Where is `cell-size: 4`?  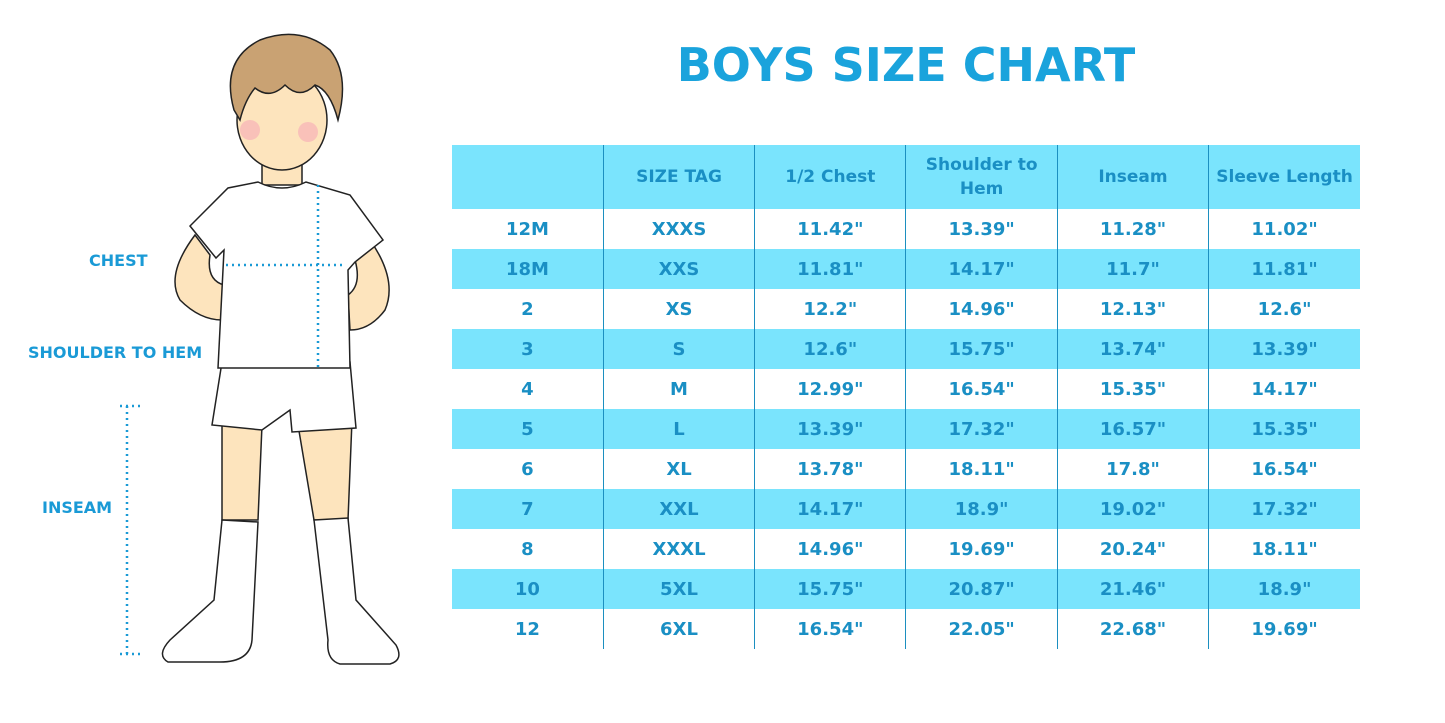 cell-size: 4 is located at coordinates (528, 389).